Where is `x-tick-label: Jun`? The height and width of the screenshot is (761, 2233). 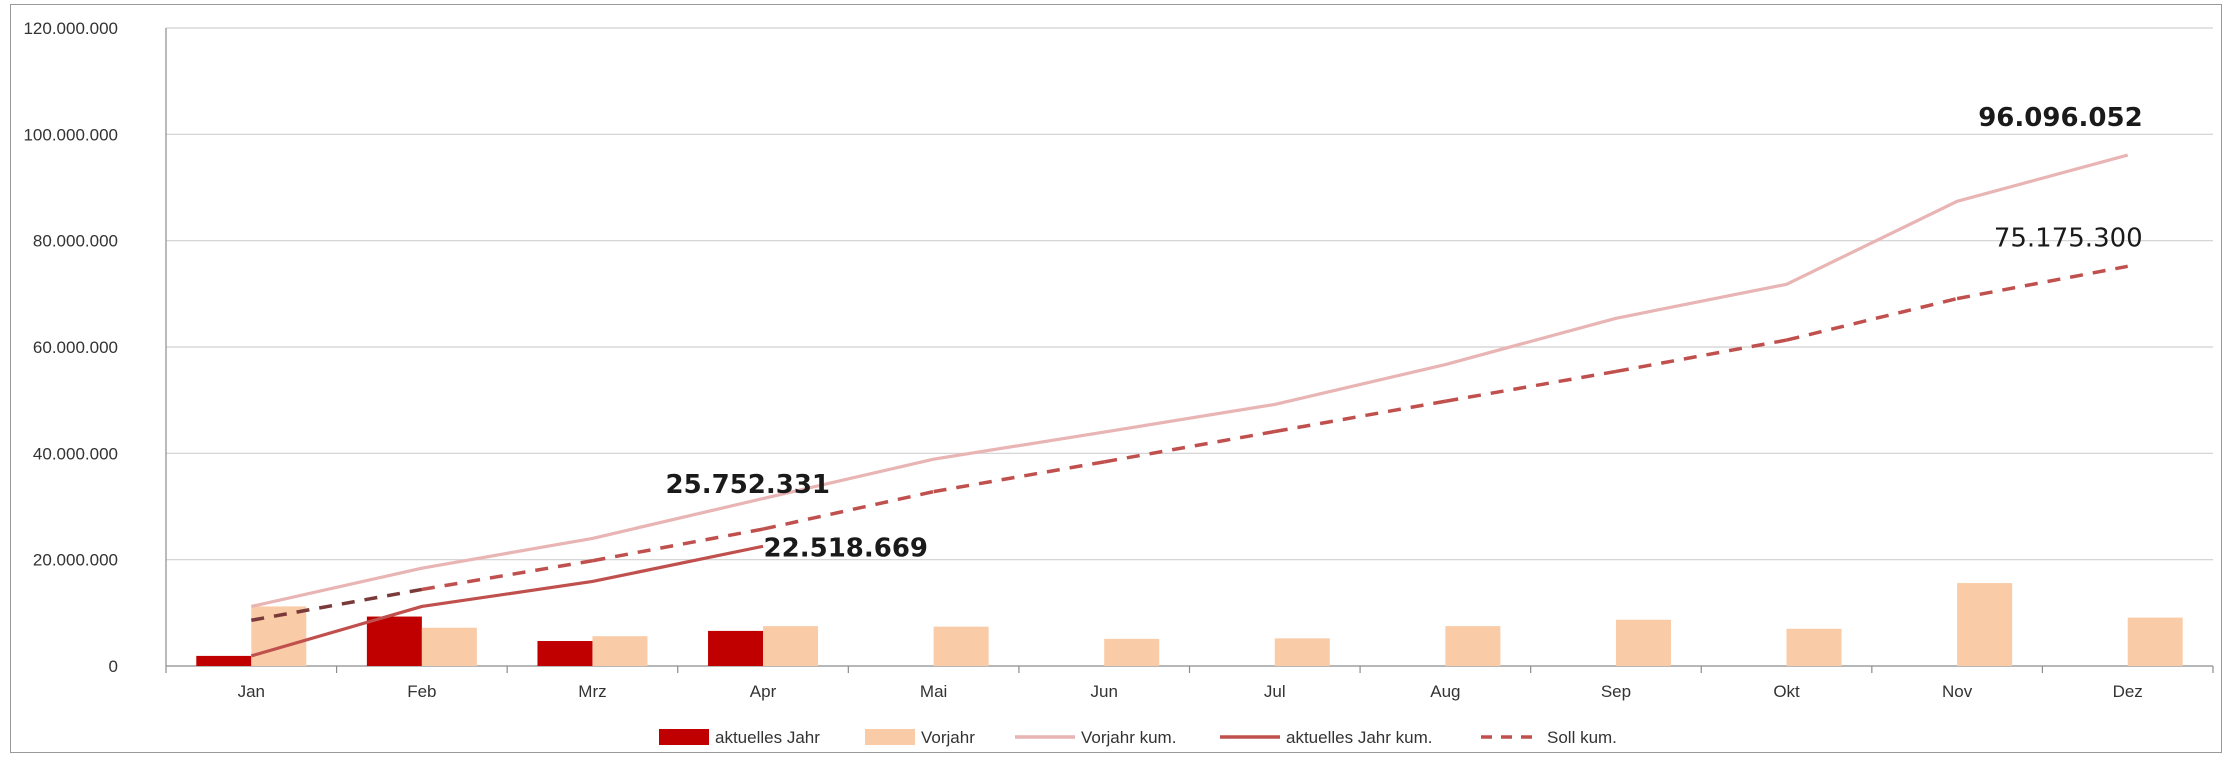
x-tick-label: Jun is located at coordinates (1103, 691).